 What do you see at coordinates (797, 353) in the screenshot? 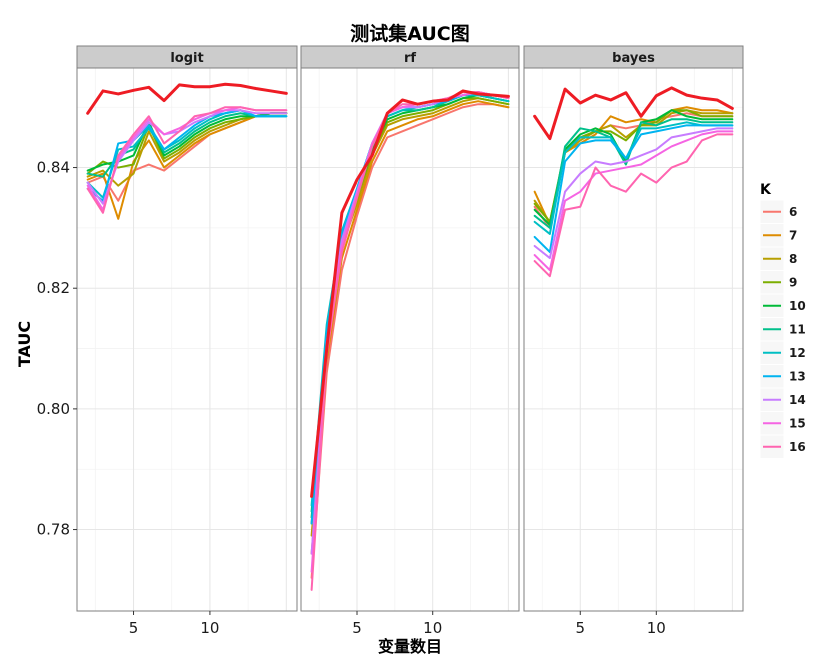
I see `legend-label-12: 12` at bounding box center [797, 353].